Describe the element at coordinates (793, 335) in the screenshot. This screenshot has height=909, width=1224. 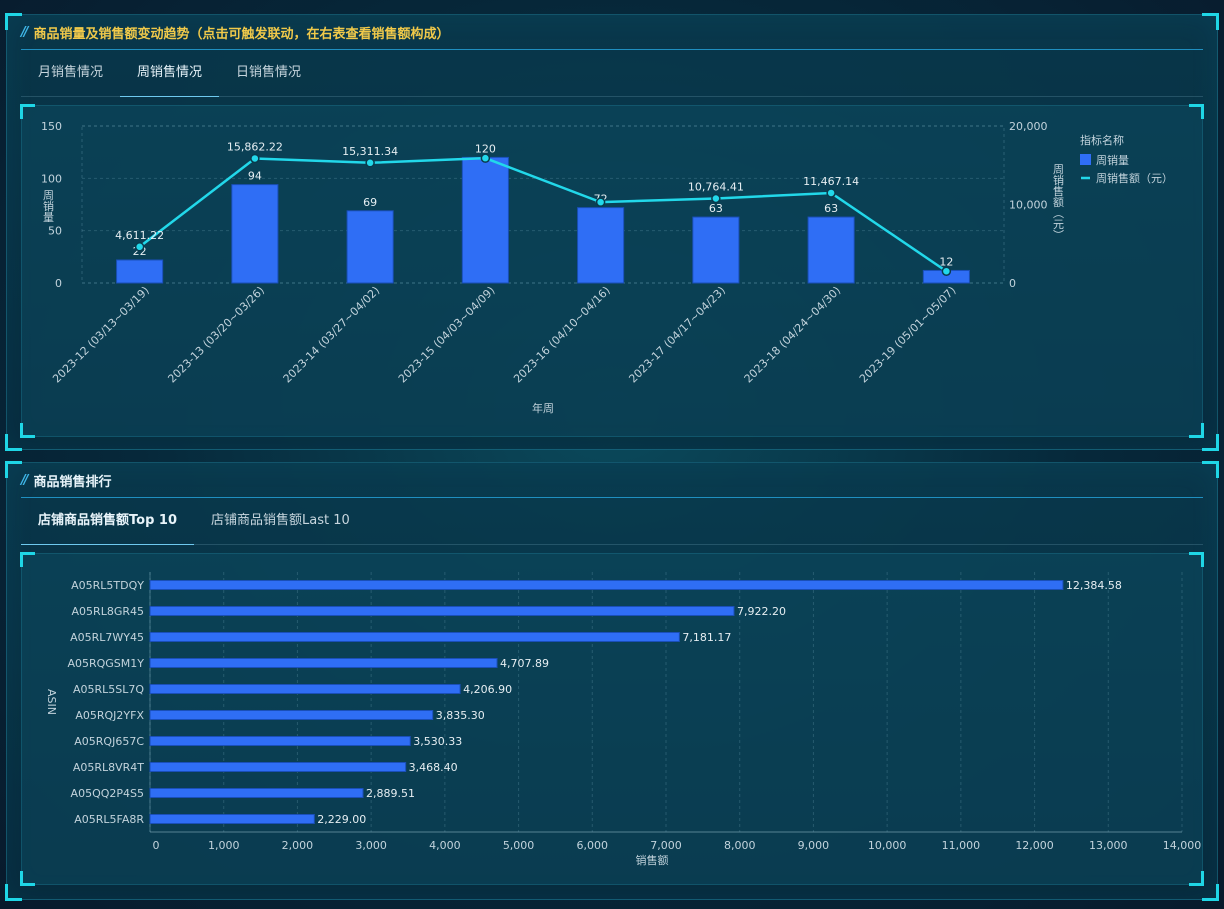
I see `x-tick-label: 2023-18 (04/24~04/30)` at that location.